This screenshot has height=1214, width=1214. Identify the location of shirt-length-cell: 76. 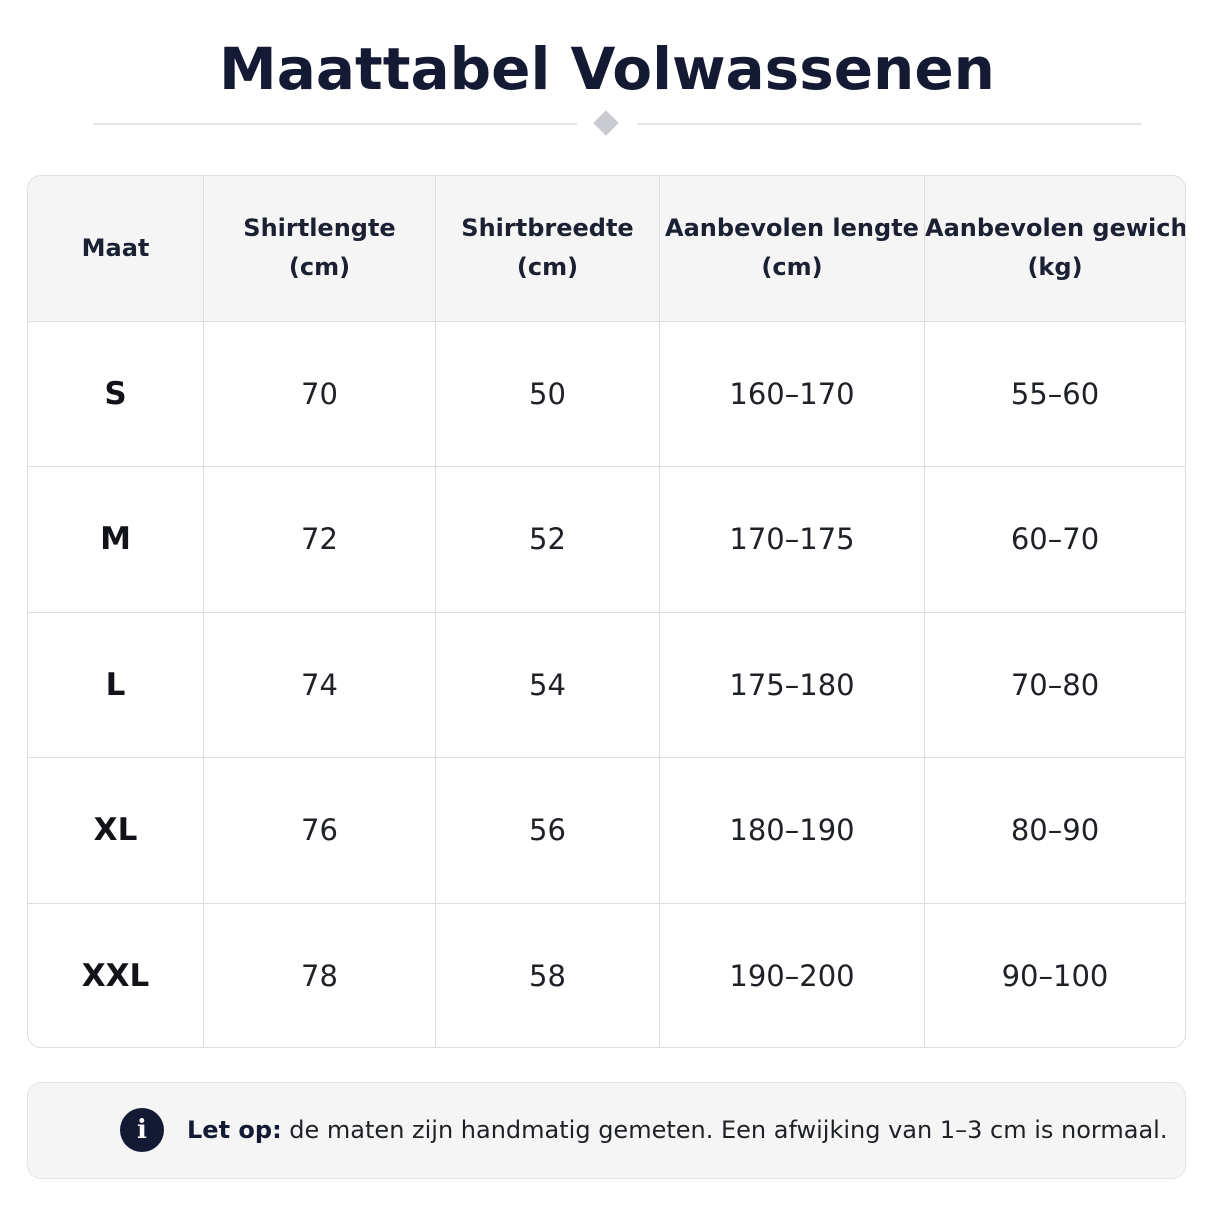
(319, 830).